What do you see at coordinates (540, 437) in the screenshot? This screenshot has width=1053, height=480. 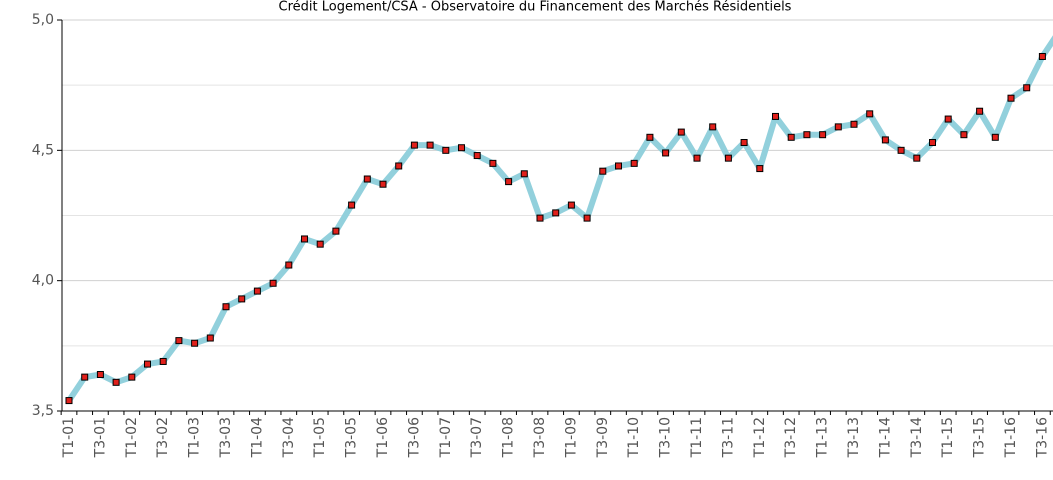 I see `x-tick-label: T3-08` at bounding box center [540, 437].